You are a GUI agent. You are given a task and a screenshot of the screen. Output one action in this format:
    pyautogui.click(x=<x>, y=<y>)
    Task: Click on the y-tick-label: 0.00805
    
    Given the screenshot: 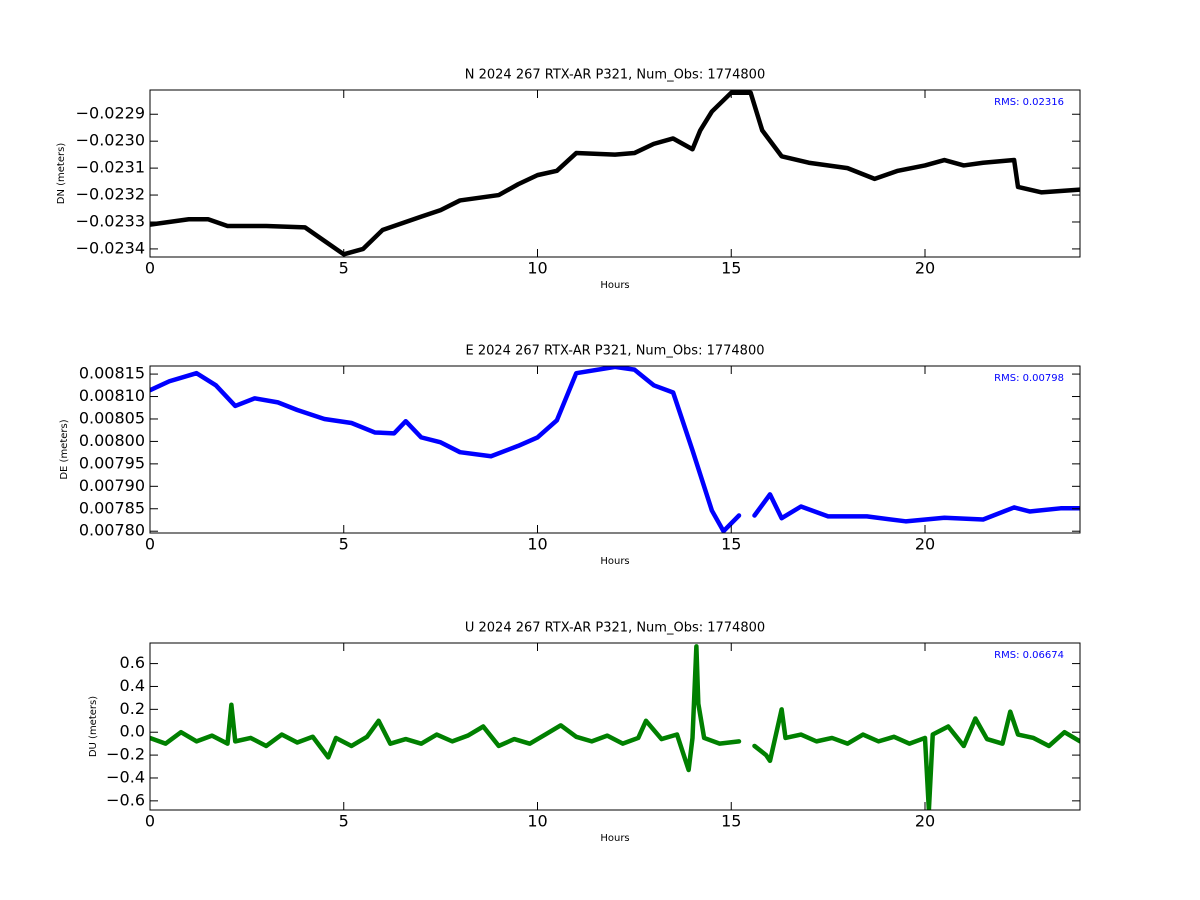 What is the action you would take?
    pyautogui.click(x=112, y=417)
    